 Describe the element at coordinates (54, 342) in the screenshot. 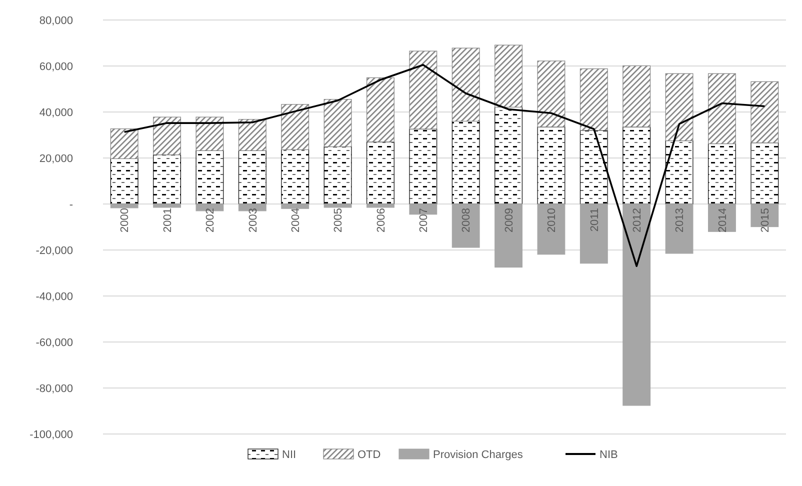

I see `y-tick-label: -60,000` at that location.